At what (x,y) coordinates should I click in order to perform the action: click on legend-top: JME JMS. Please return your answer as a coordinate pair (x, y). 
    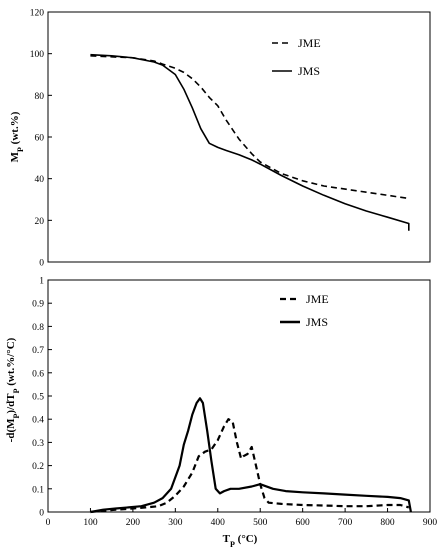
    Looking at the image, I should click on (296, 57).